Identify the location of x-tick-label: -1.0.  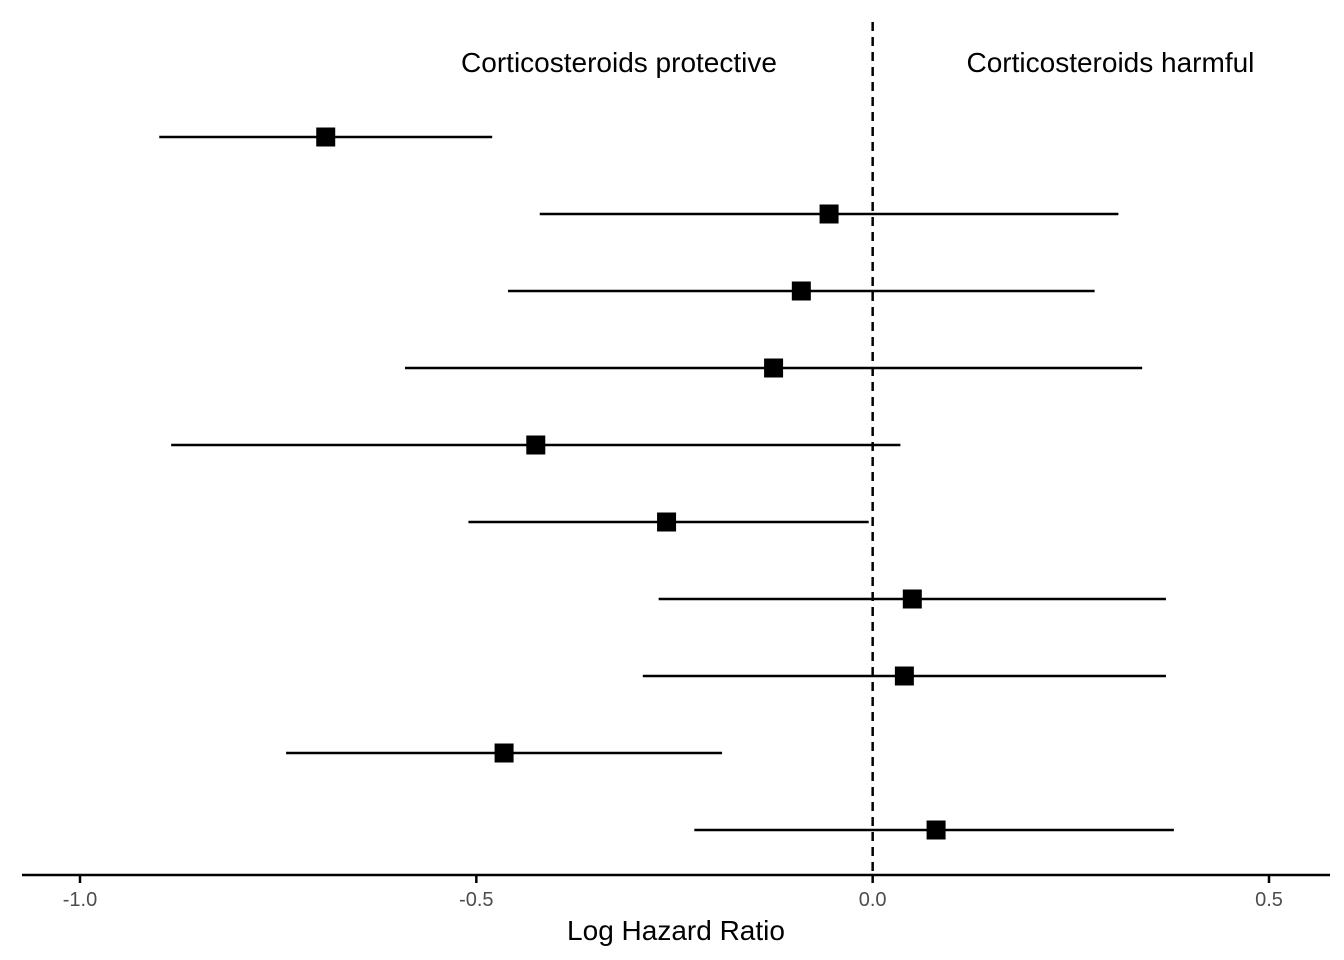
(80, 900).